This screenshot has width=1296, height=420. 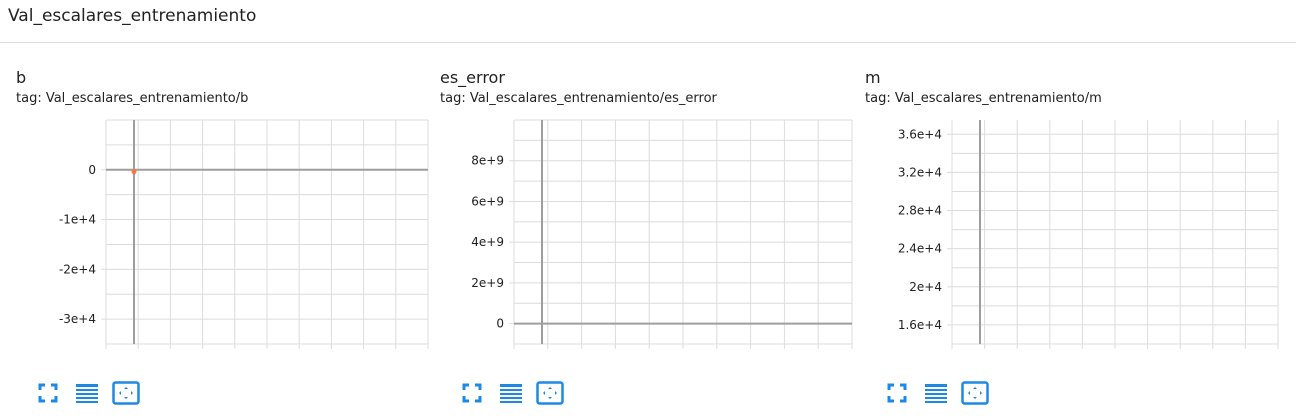 I want to click on chart-title: b, so click(x=21, y=77).